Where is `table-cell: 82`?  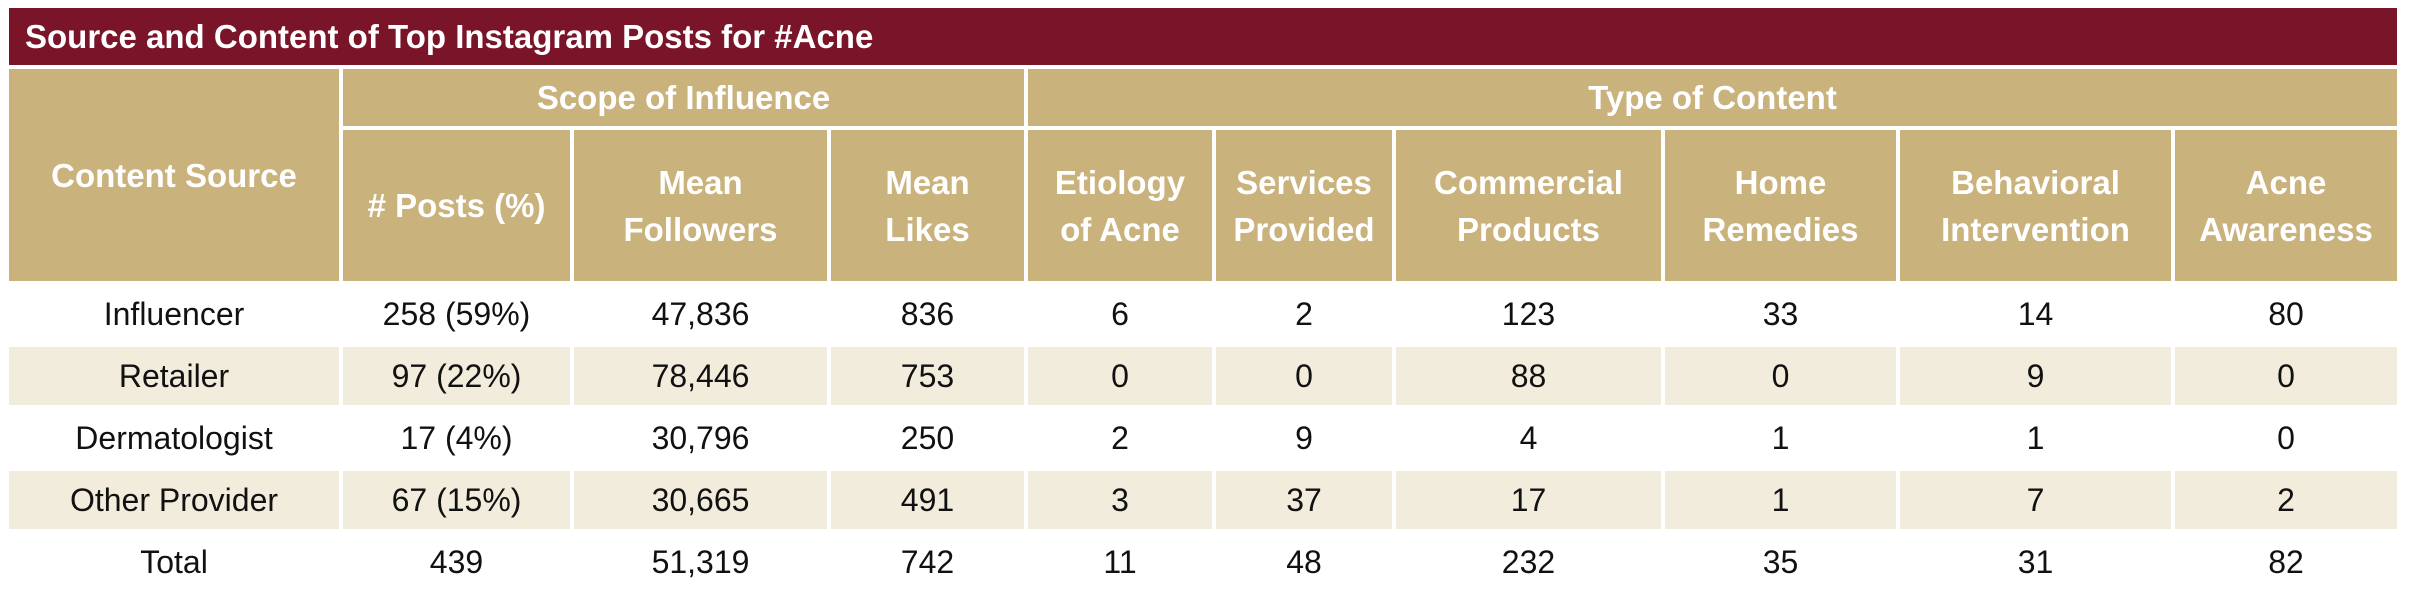
table-cell: 82 is located at coordinates (2286, 561).